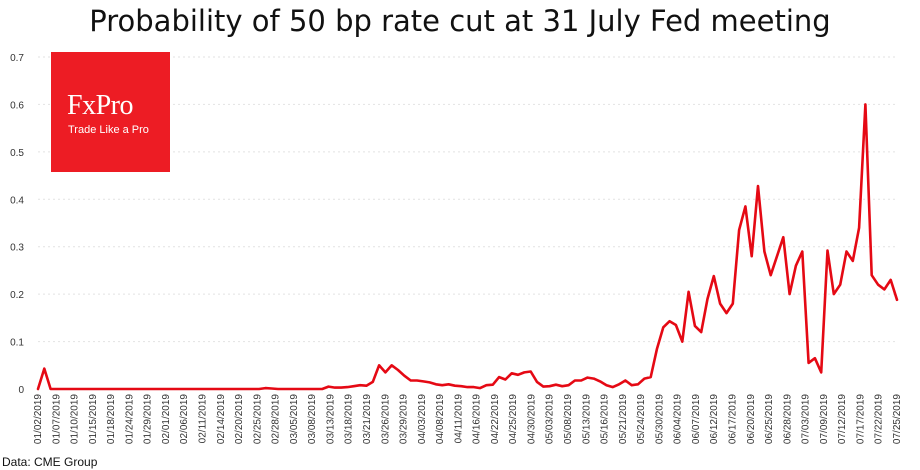  What do you see at coordinates (806, 419) in the screenshot?
I see `x-tick-label: 07/03/2019` at bounding box center [806, 419].